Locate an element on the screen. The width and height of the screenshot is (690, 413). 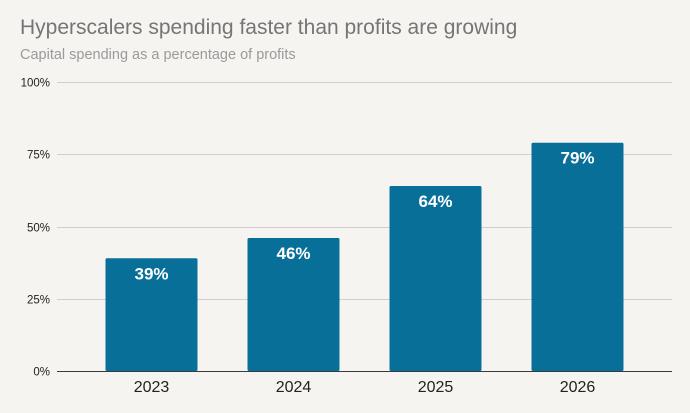
y-tick-label-25: 25% is located at coordinates (38, 301).